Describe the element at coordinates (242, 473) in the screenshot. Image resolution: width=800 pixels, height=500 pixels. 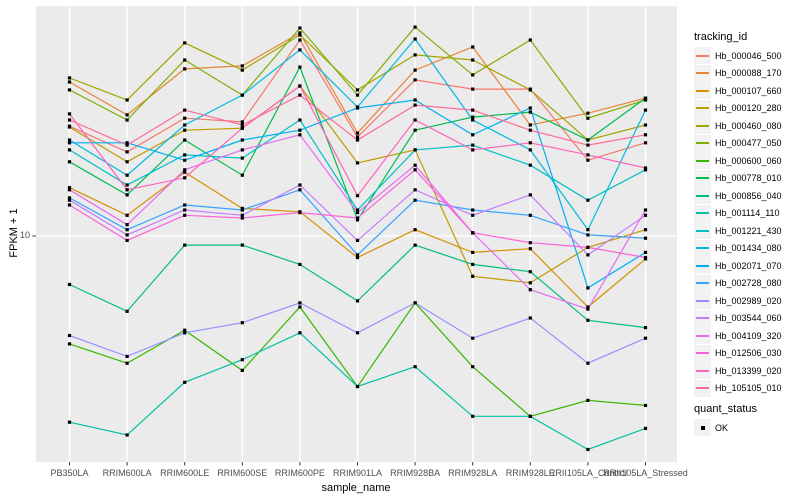
I see `x-tick-label: RRIM600SE` at that location.